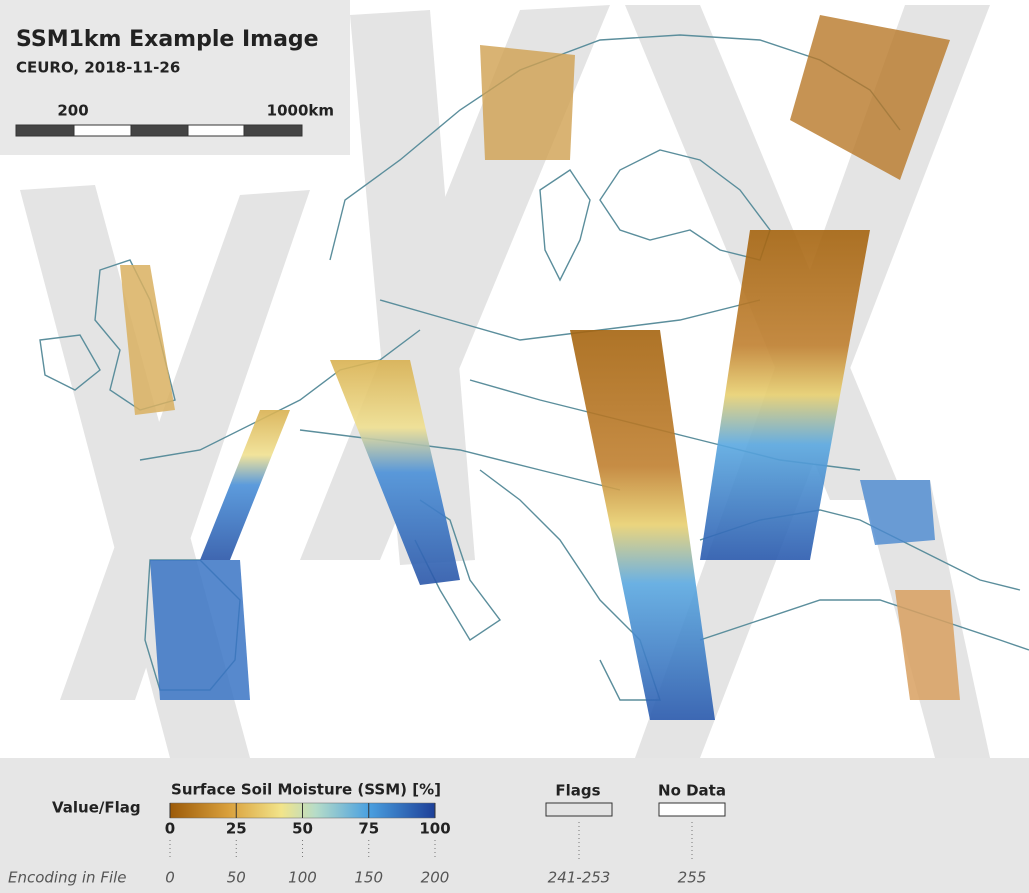 This screenshot has width=1029, height=893. What do you see at coordinates (692, 878) in the screenshot?
I see `nodata-encoding: 255` at bounding box center [692, 878].